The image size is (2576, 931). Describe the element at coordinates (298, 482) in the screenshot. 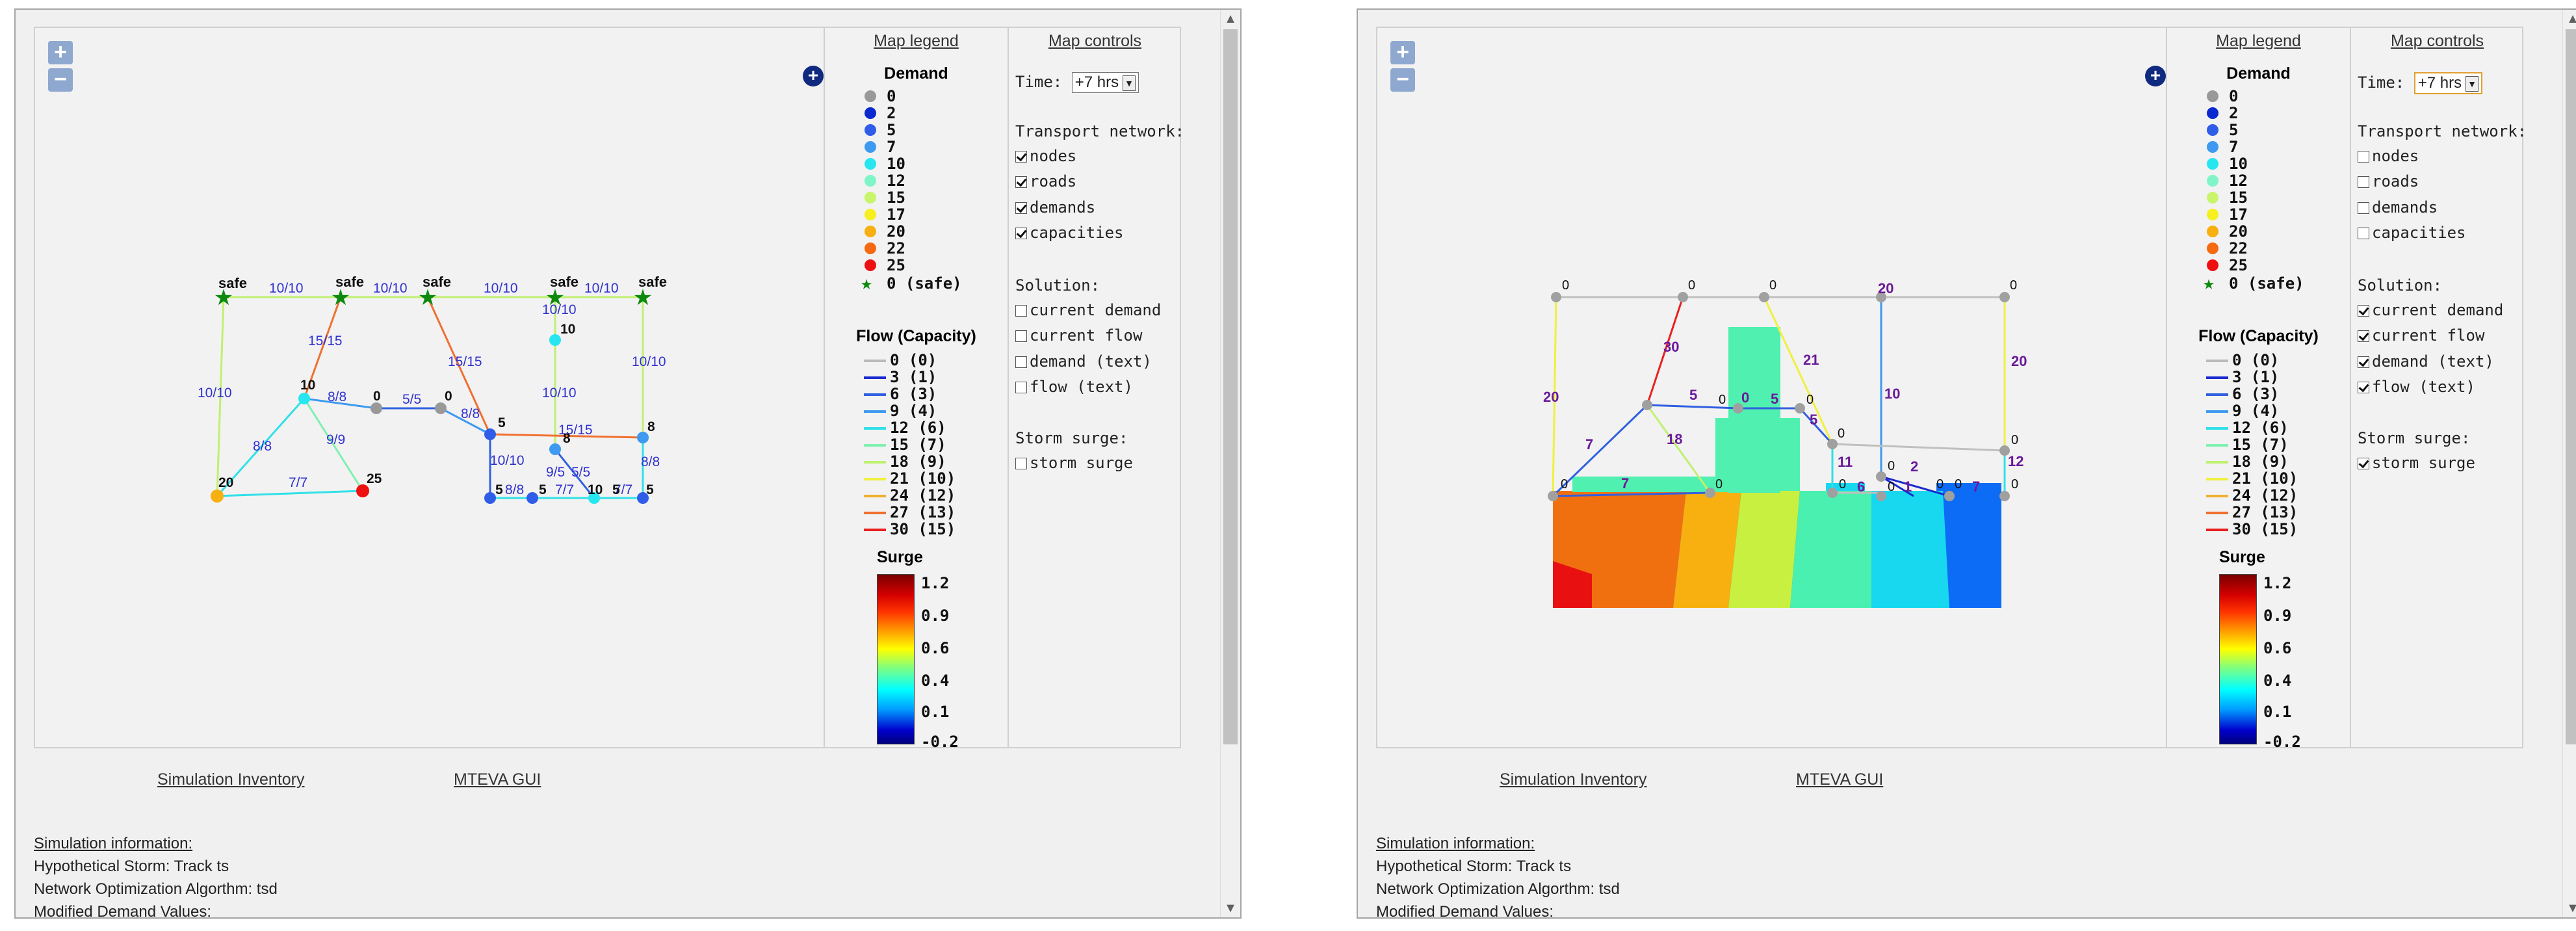

I see `capacity-label: 7/7` at that location.